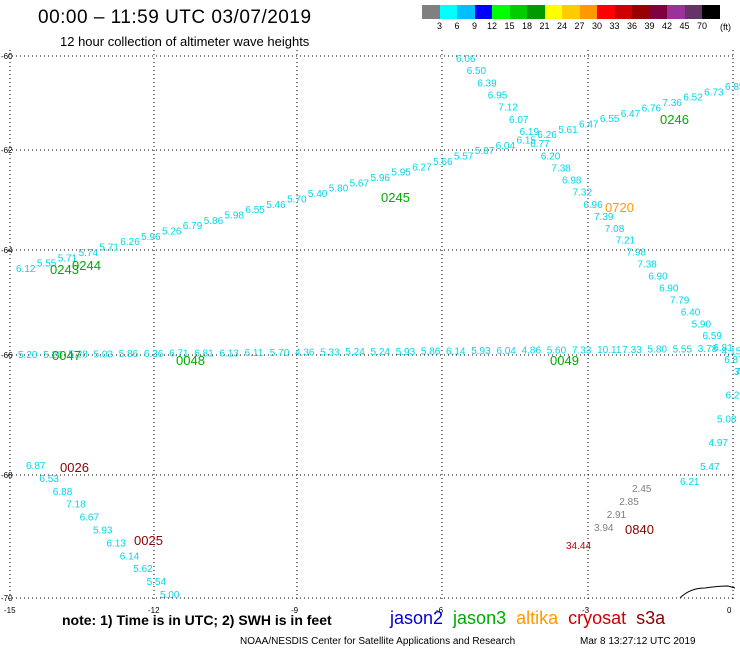  I want to click on lon-label: -12, so click(154, 610).